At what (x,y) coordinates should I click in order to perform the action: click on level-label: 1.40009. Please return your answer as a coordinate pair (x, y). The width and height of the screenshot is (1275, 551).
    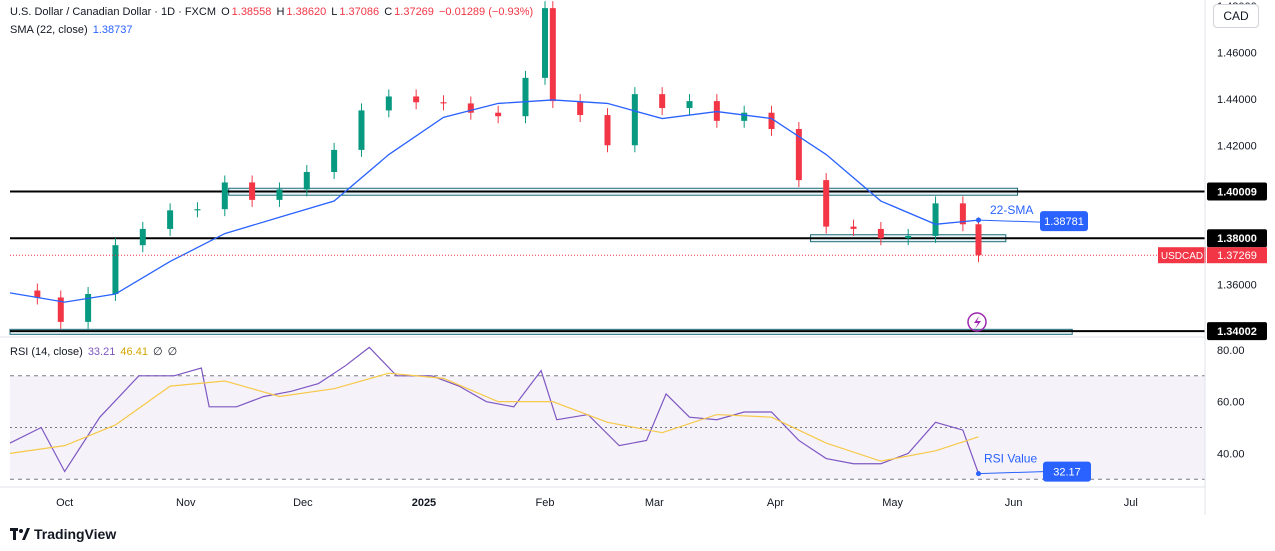
    Looking at the image, I should click on (1237, 193).